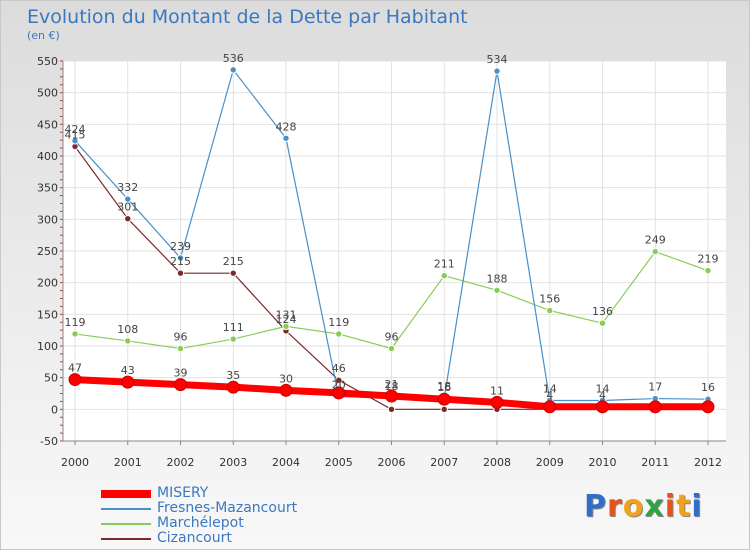 This screenshot has height=550, width=750. What do you see at coordinates (708, 462) in the screenshot?
I see `x-tick-label: 2012` at bounding box center [708, 462].